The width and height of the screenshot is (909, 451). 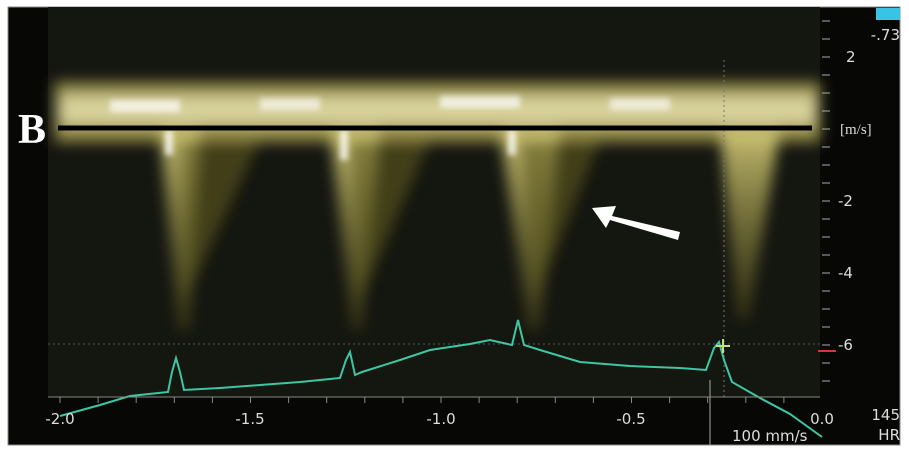 What do you see at coordinates (888, 14) in the screenshot?
I see `color-bar` at bounding box center [888, 14].